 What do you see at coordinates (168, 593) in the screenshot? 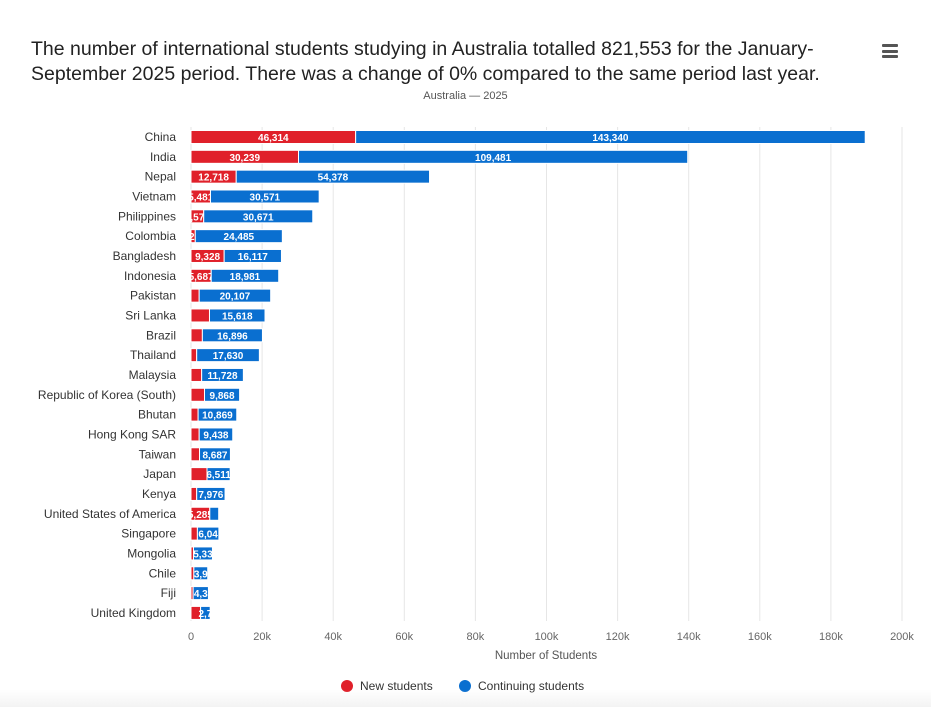
I see `category-label: Fiji` at bounding box center [168, 593].